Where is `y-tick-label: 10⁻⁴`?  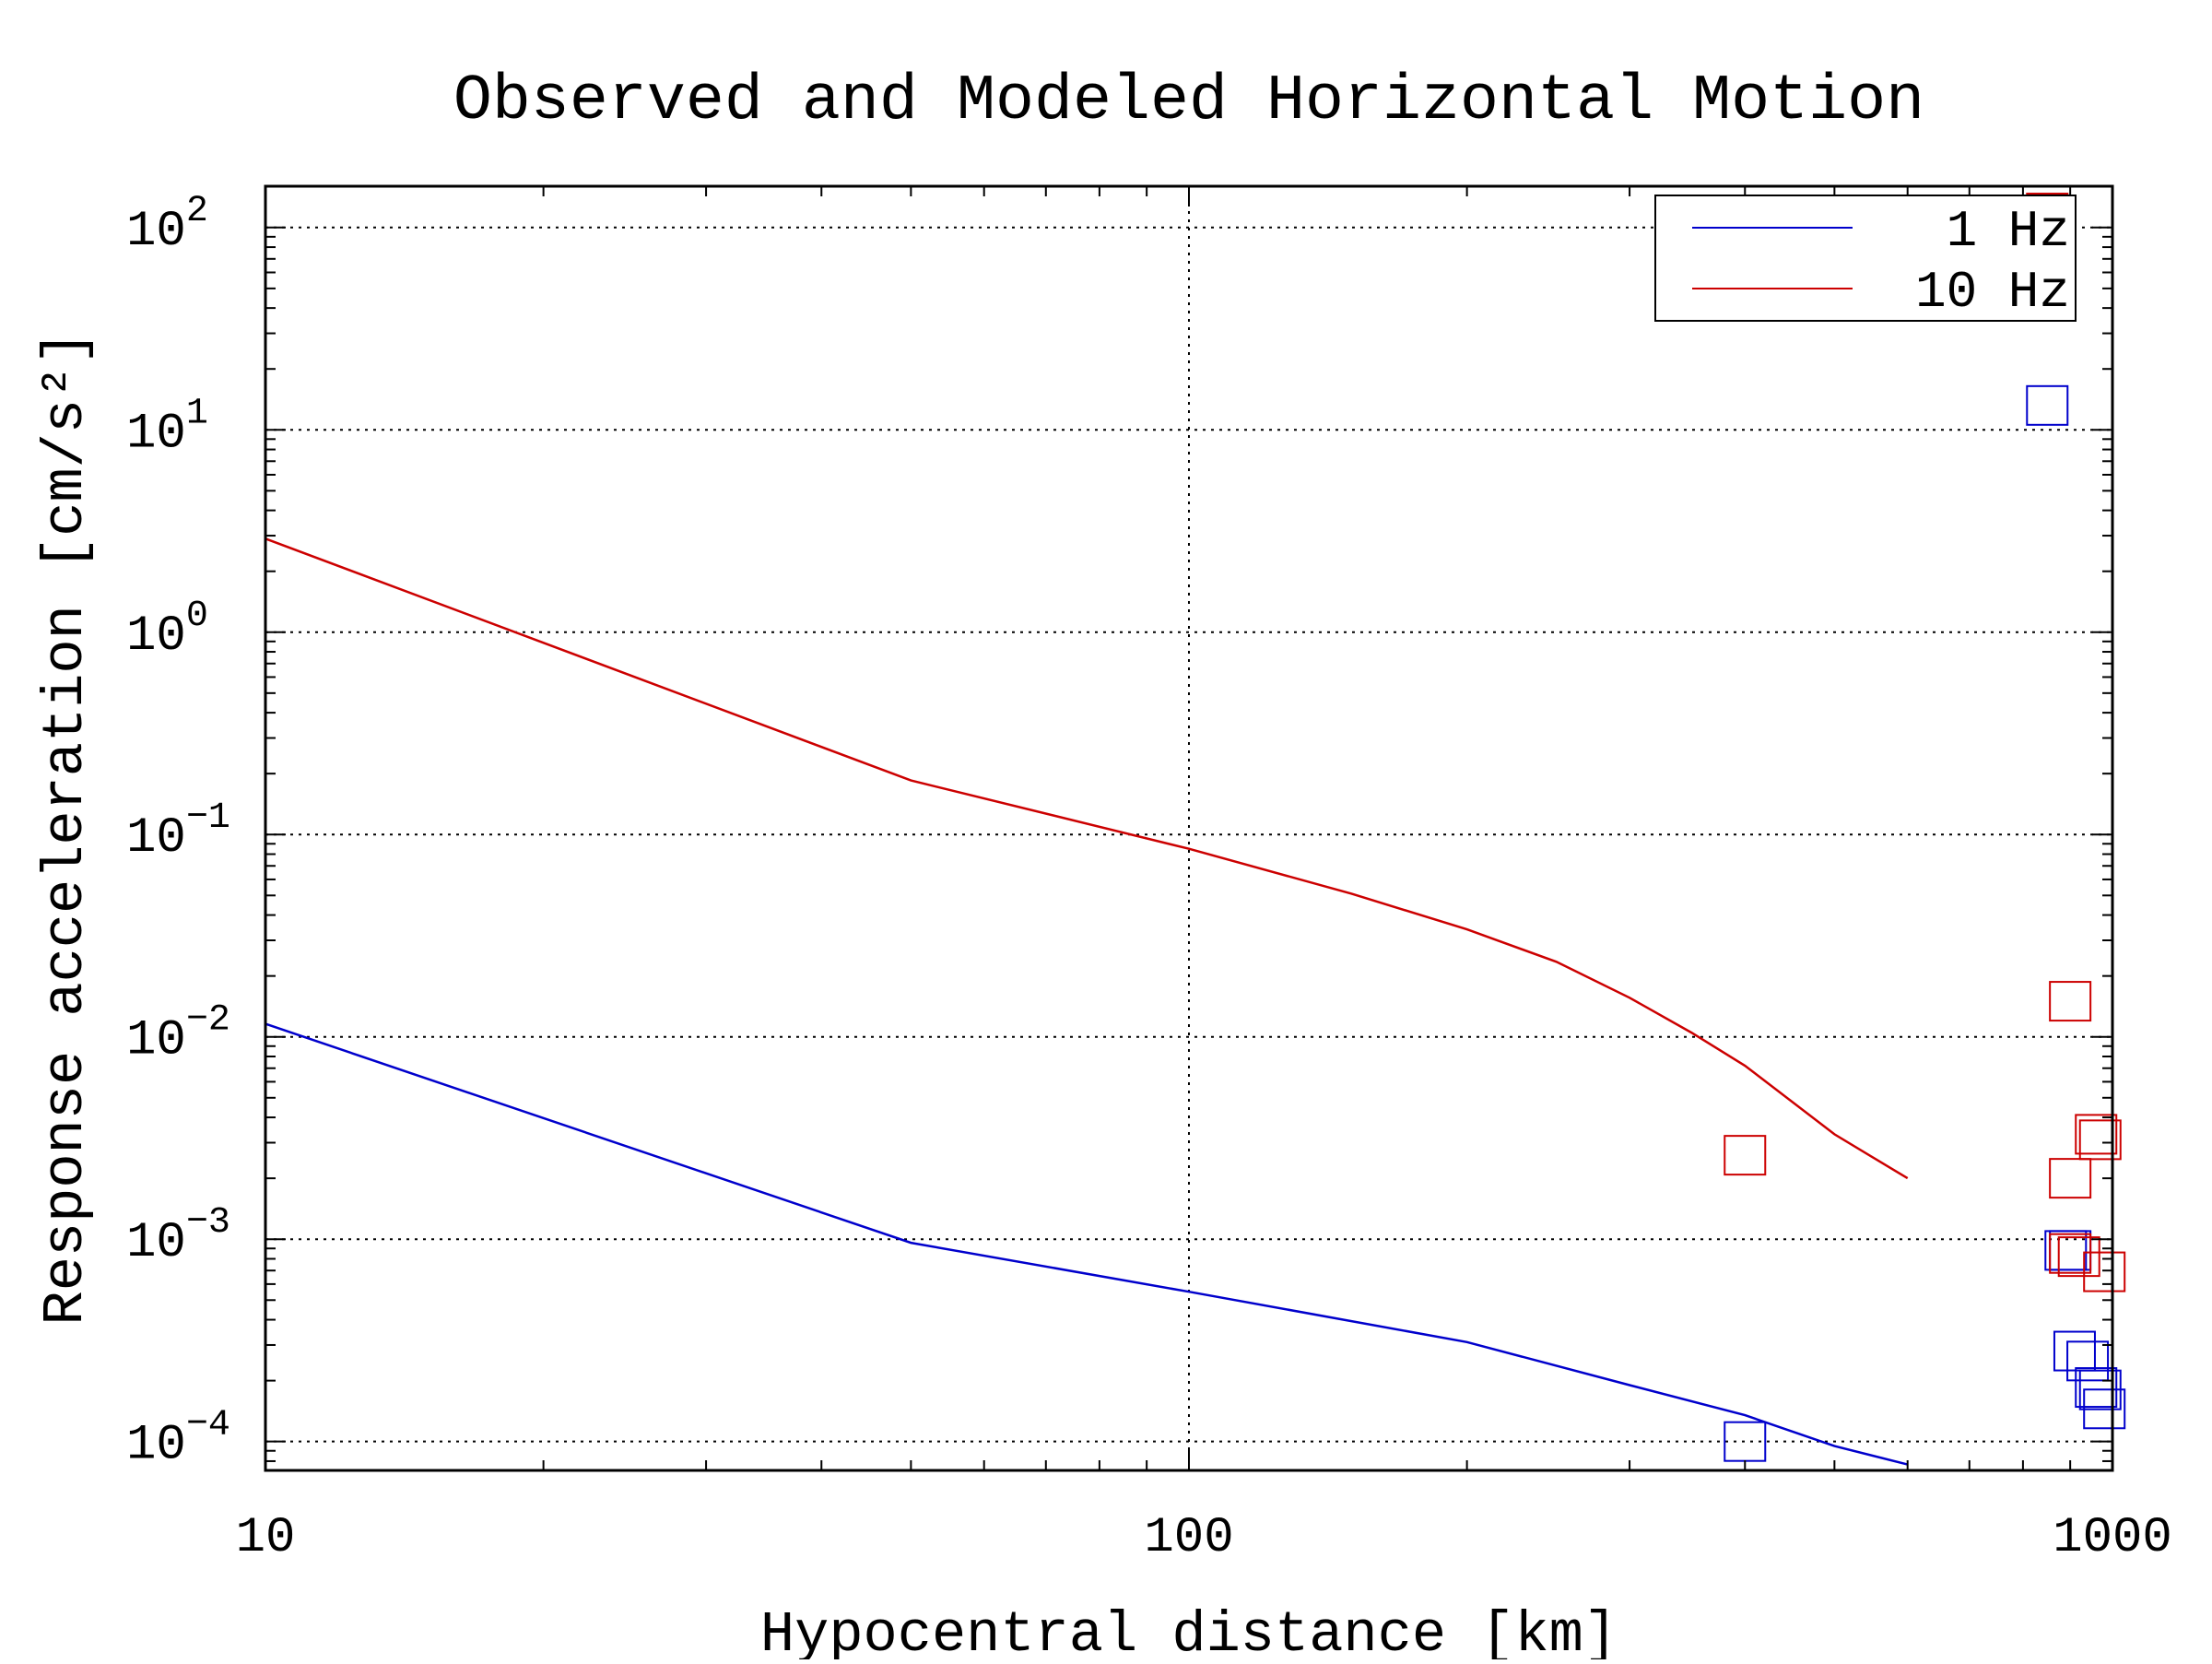 y-tick-label: 10⁻⁴ is located at coordinates (178, 1439).